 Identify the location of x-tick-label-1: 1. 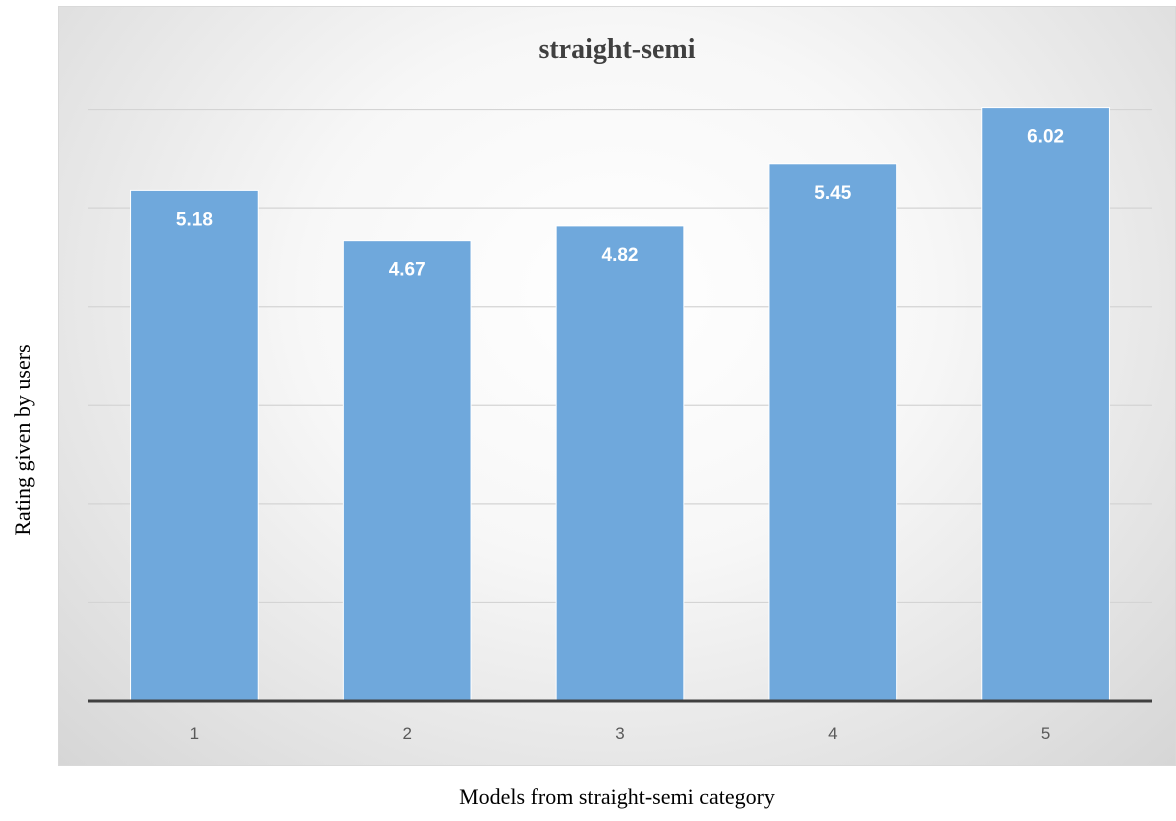
(194, 733).